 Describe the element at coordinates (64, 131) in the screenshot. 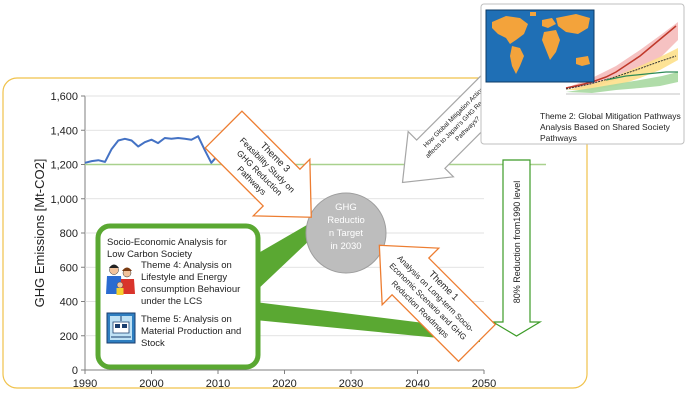

I see `y-tick-label: 1,400` at that location.